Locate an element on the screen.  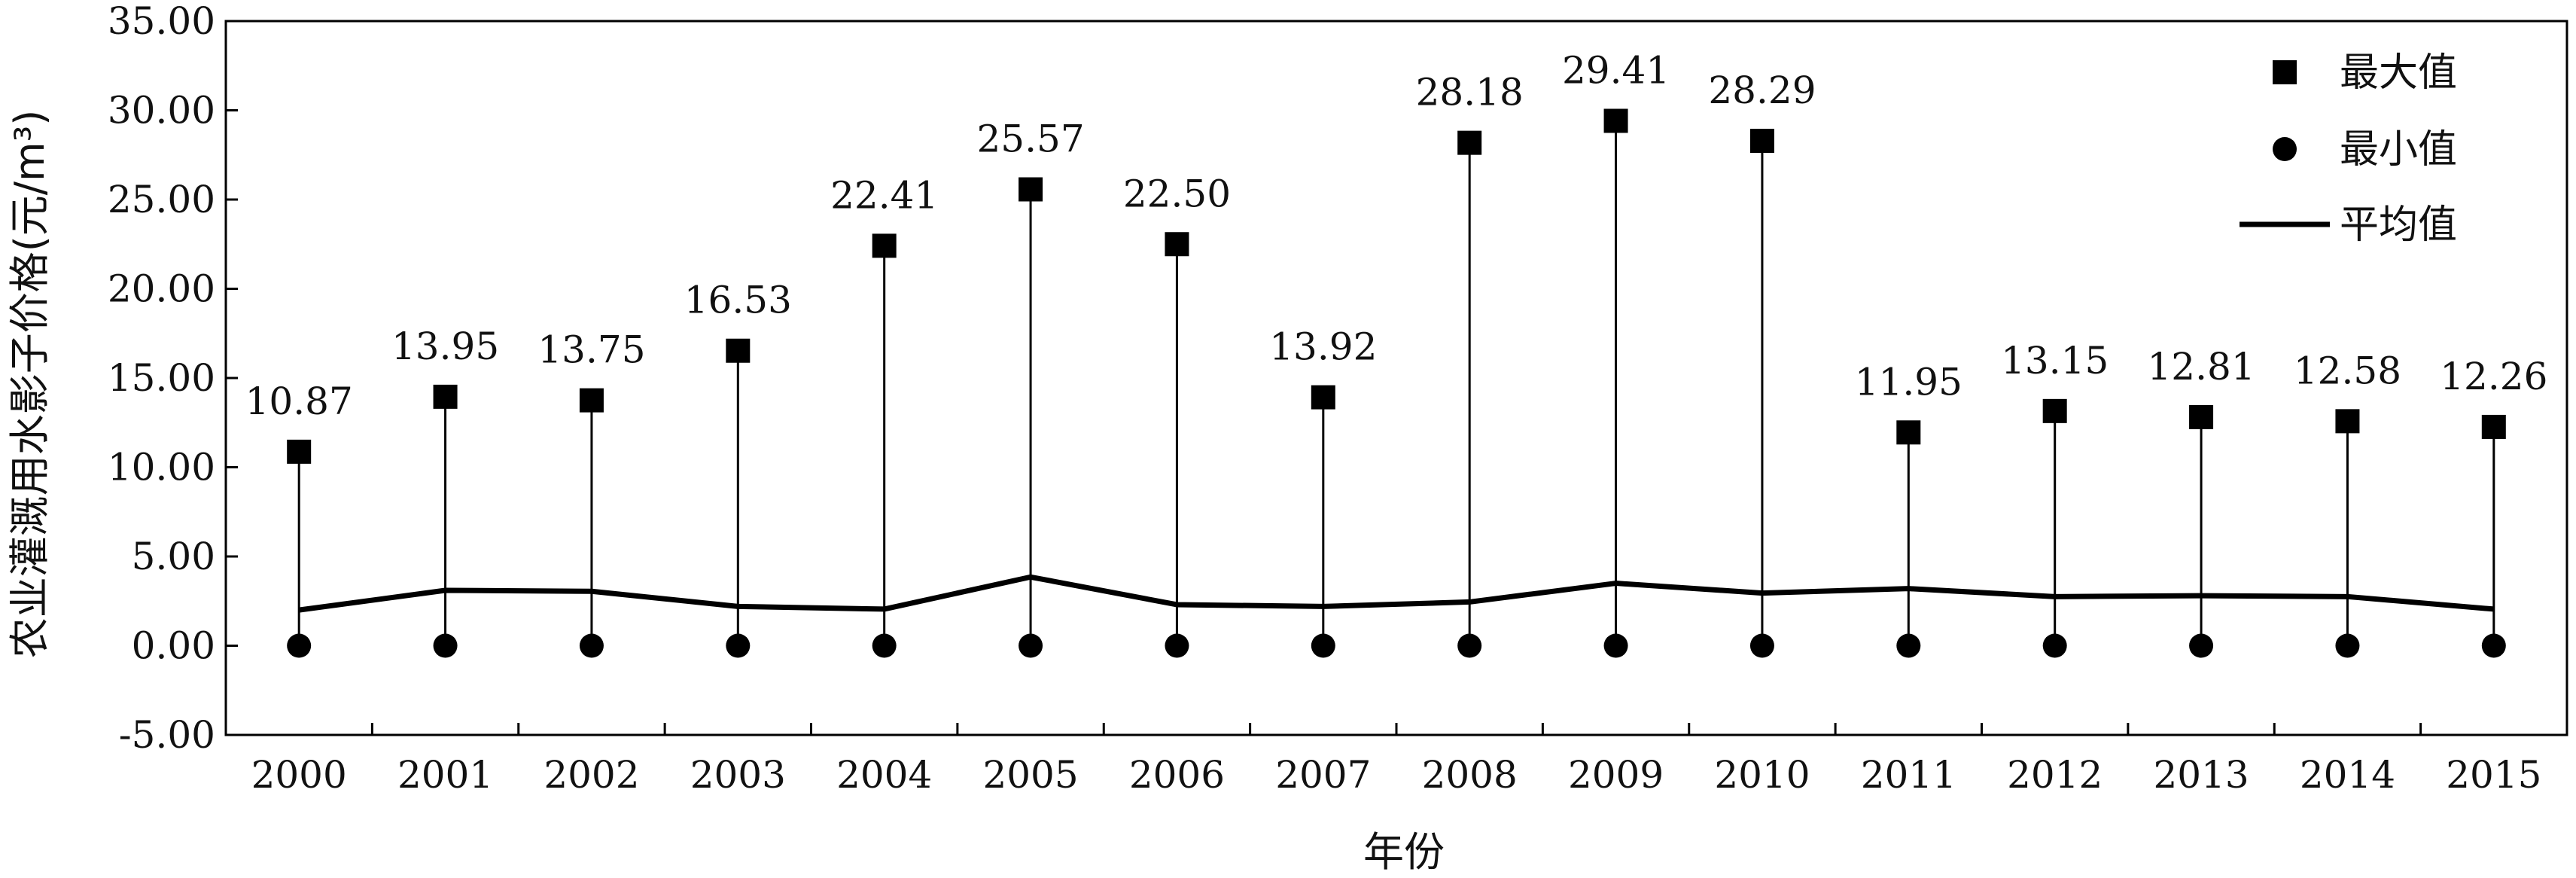
legend-max-symbol is located at coordinates (2285, 72).